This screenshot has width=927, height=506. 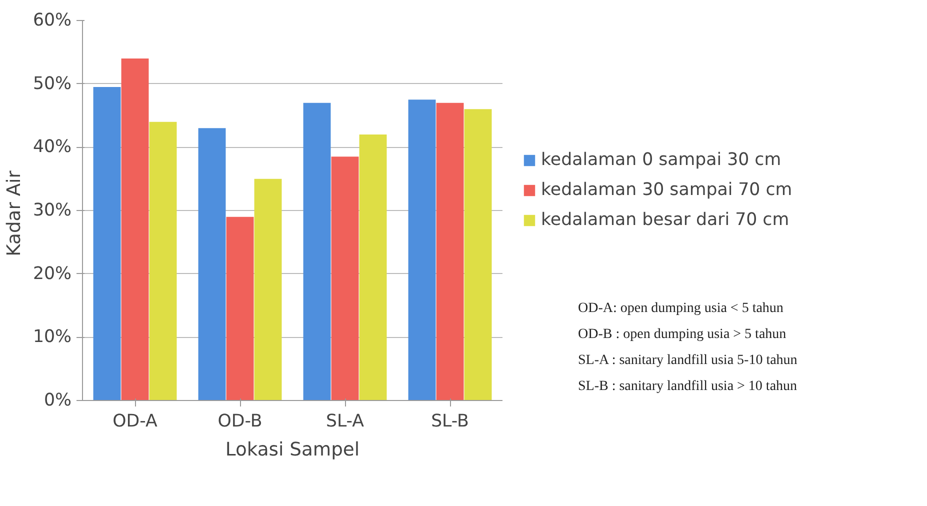 What do you see at coordinates (665, 220) in the screenshot?
I see `legend-label: kedalaman besar dari 70 cm` at bounding box center [665, 220].